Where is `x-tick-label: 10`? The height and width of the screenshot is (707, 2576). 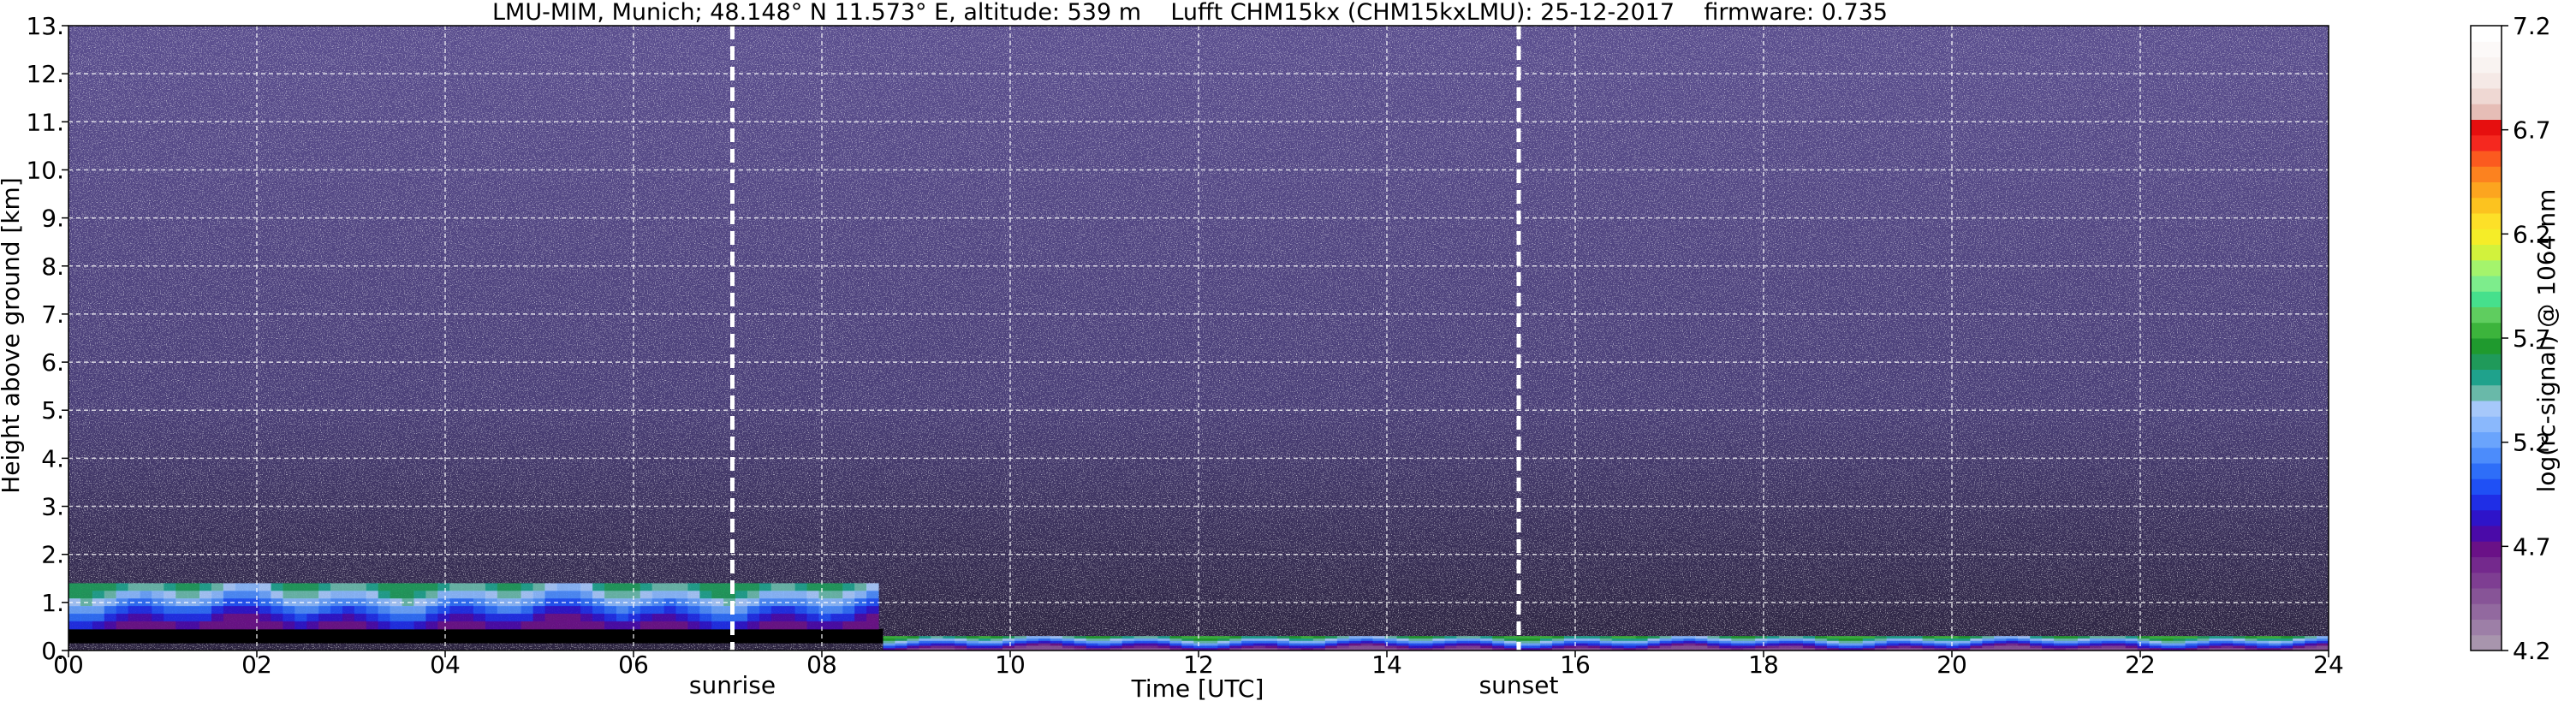 x-tick-label: 10 is located at coordinates (1010, 665).